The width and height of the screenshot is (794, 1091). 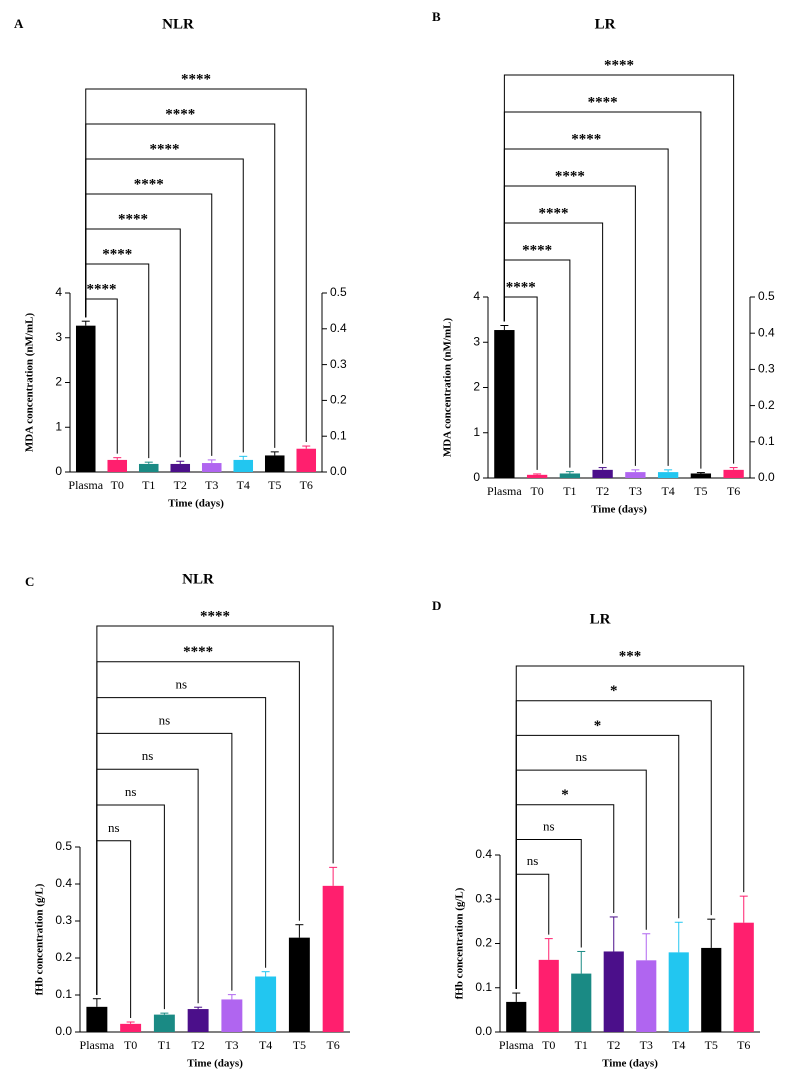 I want to click on y-tick-label: 0.0, so click(x=63, y=1031).